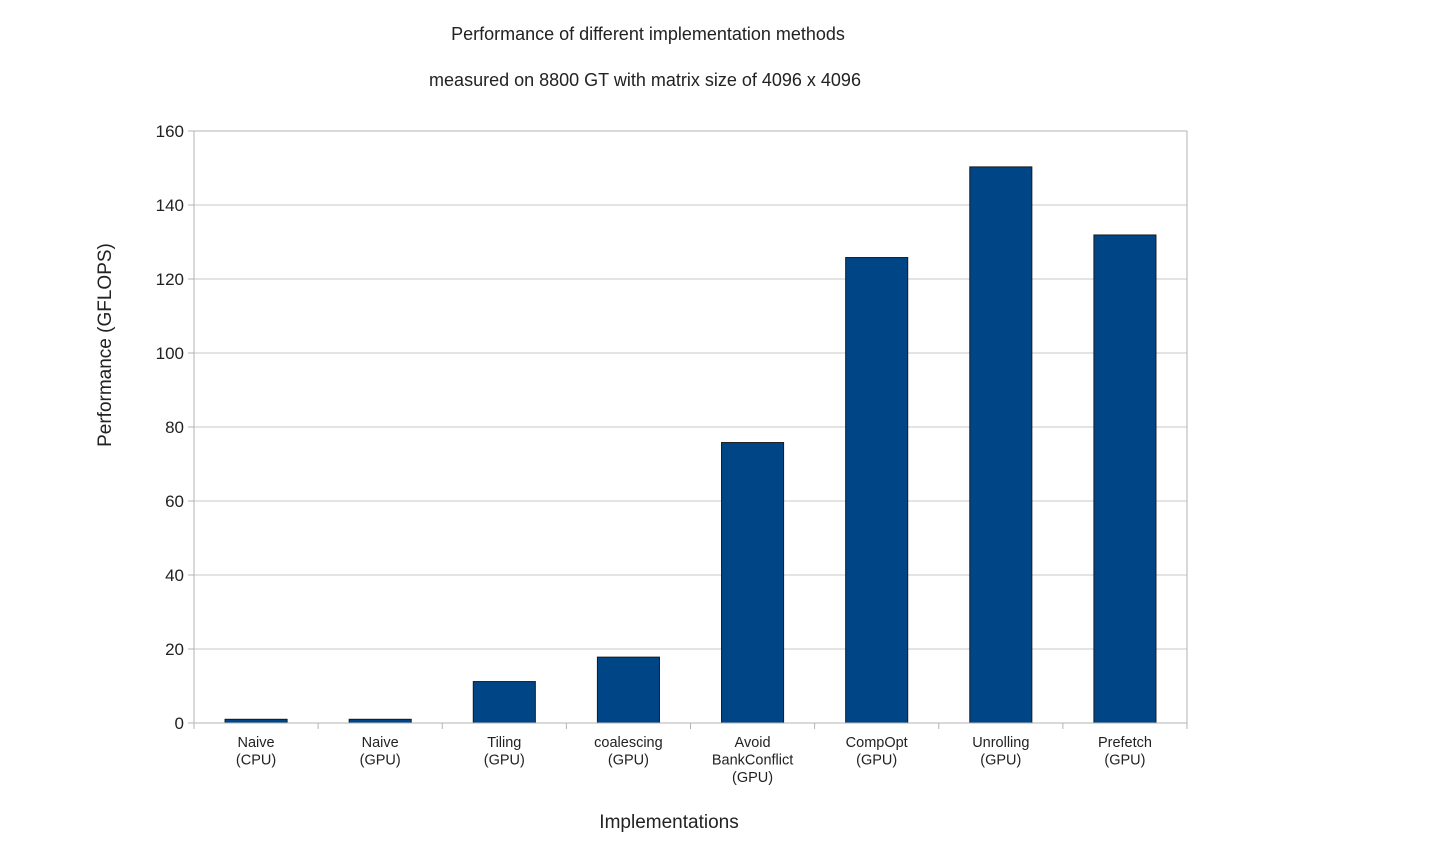  Describe the element at coordinates (1000, 743) in the screenshot. I see `x-tick-label: Unrolling` at that location.